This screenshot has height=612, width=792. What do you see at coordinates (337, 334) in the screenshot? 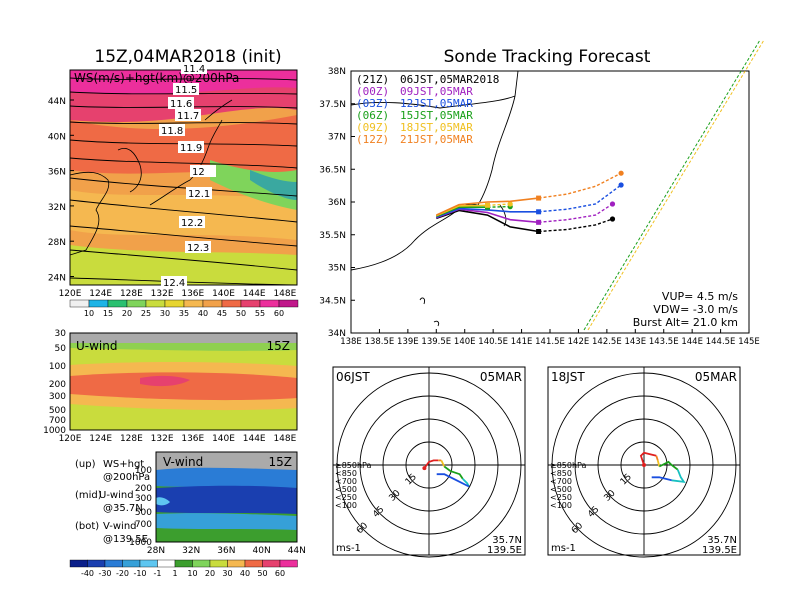
I see `track-lat-label: 34N` at bounding box center [337, 334].